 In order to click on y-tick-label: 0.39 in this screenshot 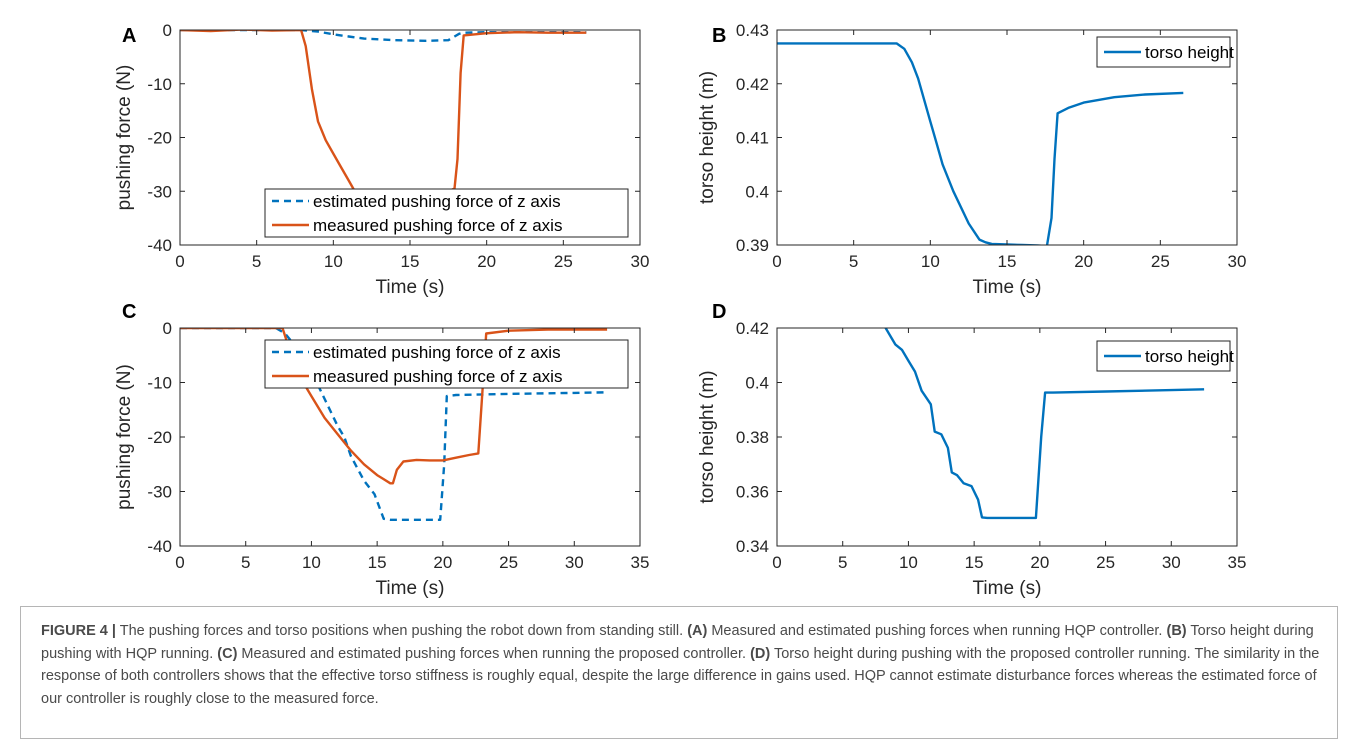, I will do `click(752, 245)`.